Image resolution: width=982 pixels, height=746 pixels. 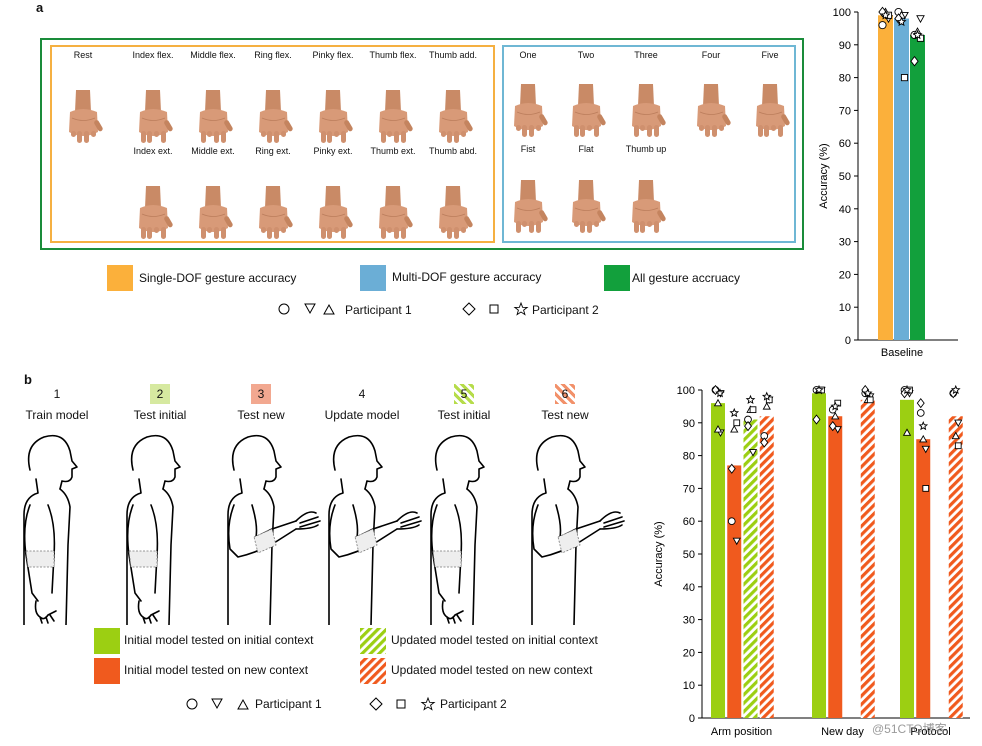 I want to click on single-dof-gesture-label: Thumb ext., so click(x=393, y=151).